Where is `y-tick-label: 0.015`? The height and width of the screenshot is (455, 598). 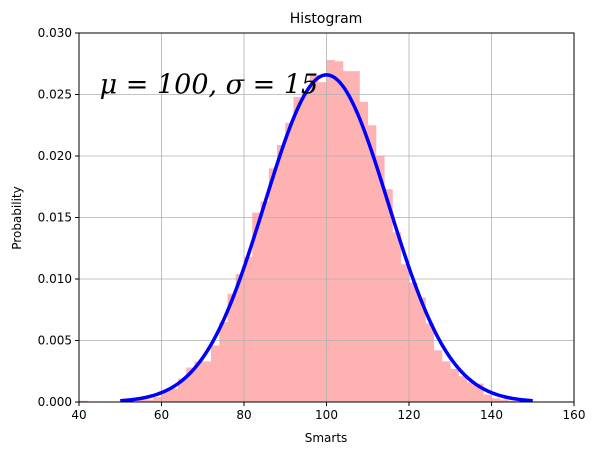 y-tick-label: 0.015 is located at coordinates (55, 218).